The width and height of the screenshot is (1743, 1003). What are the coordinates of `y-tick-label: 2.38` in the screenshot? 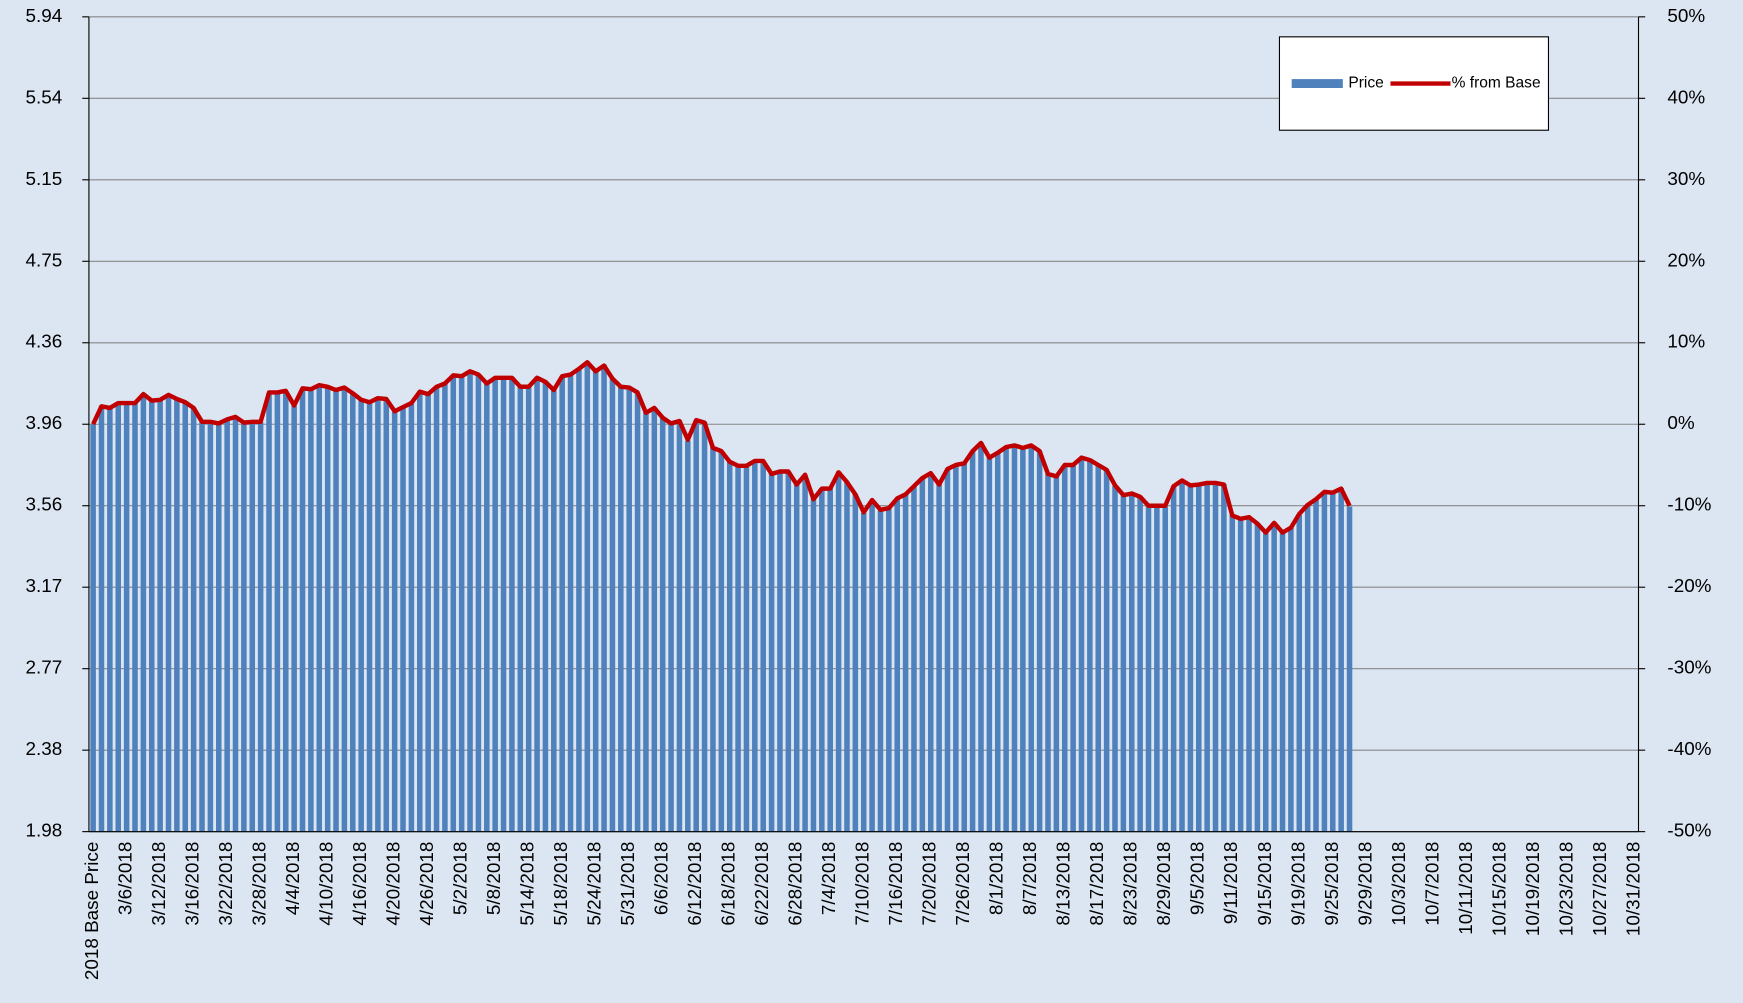 It's located at (44, 749).